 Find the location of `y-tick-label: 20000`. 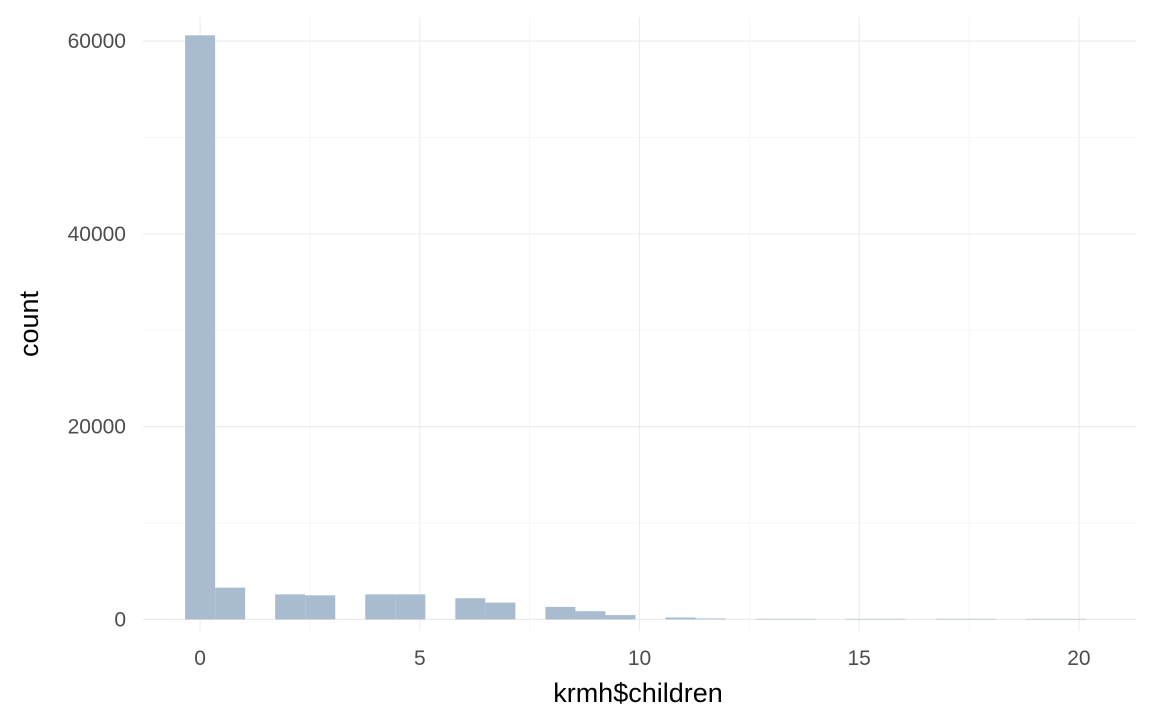

y-tick-label: 20000 is located at coordinates (97, 427).